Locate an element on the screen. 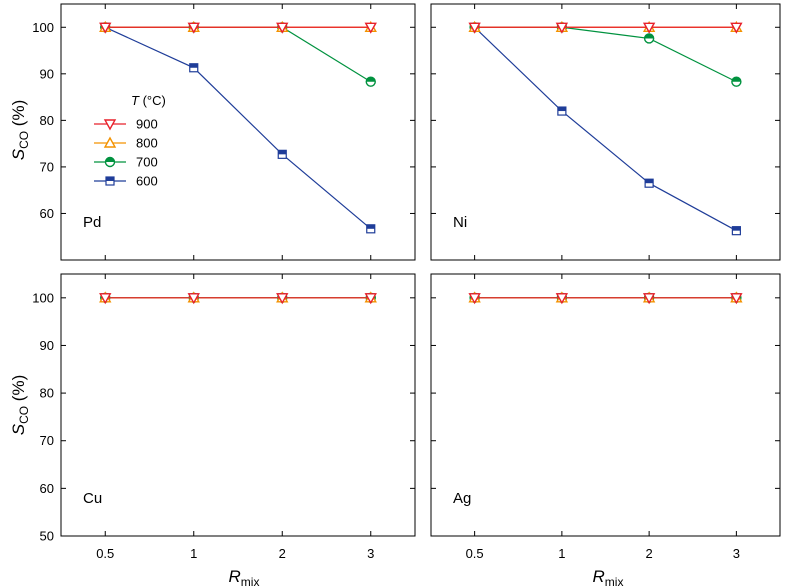  legend-label-700: 700 is located at coordinates (147, 162).